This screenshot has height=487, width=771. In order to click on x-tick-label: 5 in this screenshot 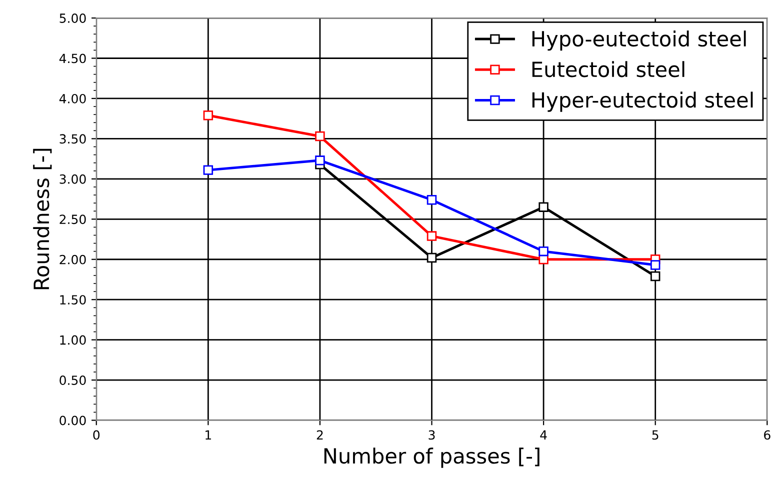, I will do `click(655, 435)`.